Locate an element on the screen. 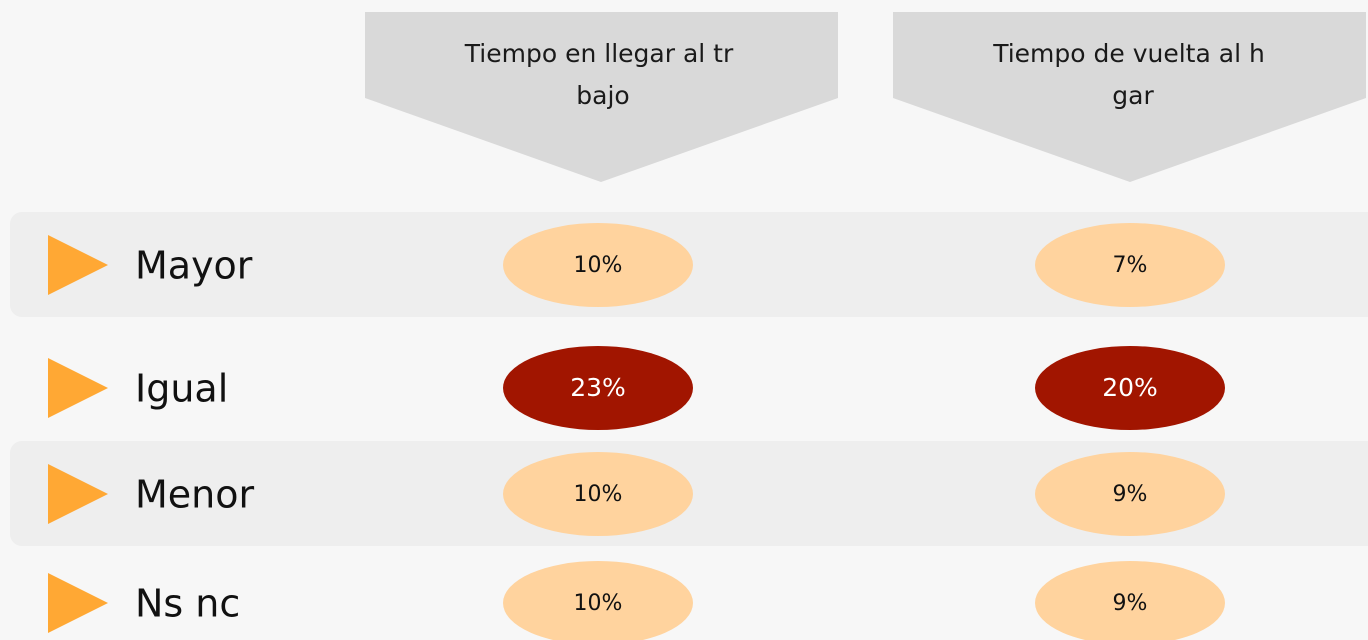  row-label: Ns nc is located at coordinates (187, 604).